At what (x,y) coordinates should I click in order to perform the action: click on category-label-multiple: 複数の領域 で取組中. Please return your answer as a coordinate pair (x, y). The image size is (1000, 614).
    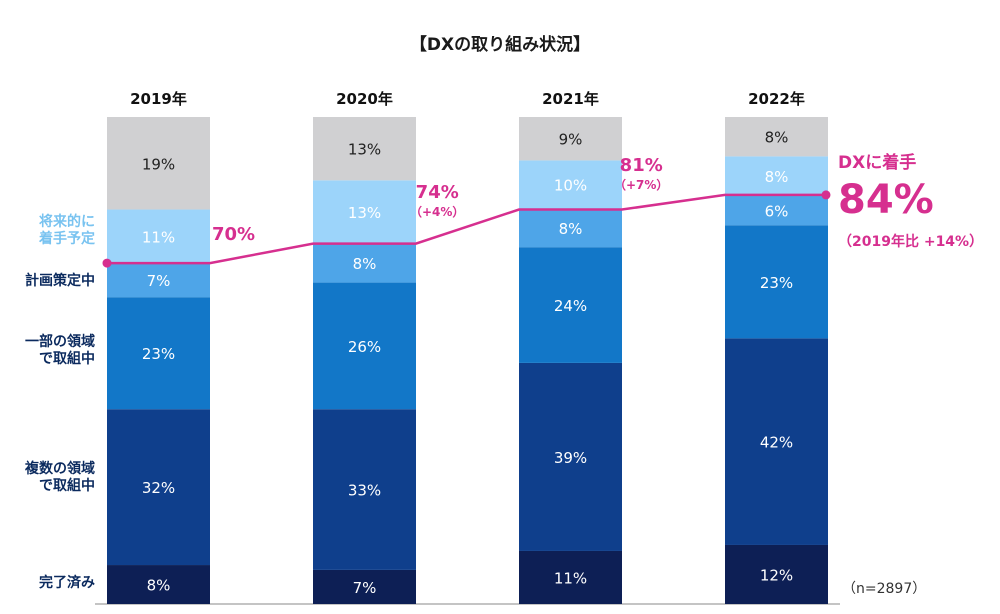
    Looking at the image, I should click on (47, 478).